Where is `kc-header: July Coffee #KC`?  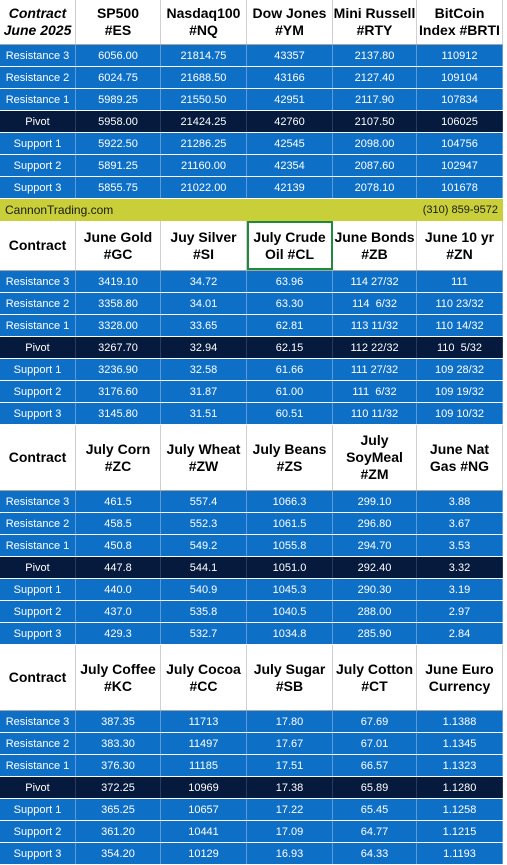 kc-header: July Coffee #KC is located at coordinates (118, 677).